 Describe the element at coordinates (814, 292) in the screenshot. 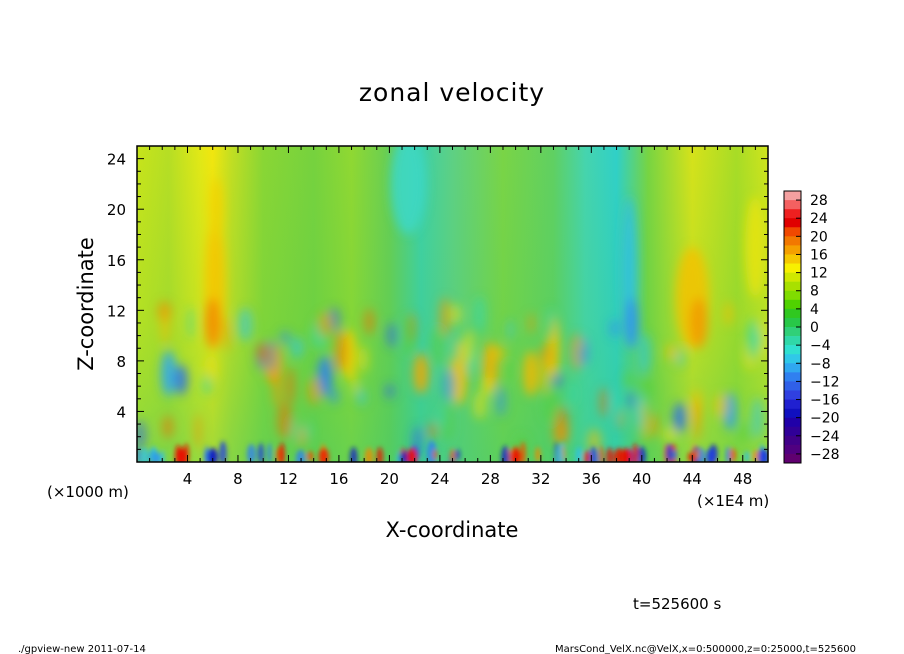

I see `colorbar-label: 8` at that location.